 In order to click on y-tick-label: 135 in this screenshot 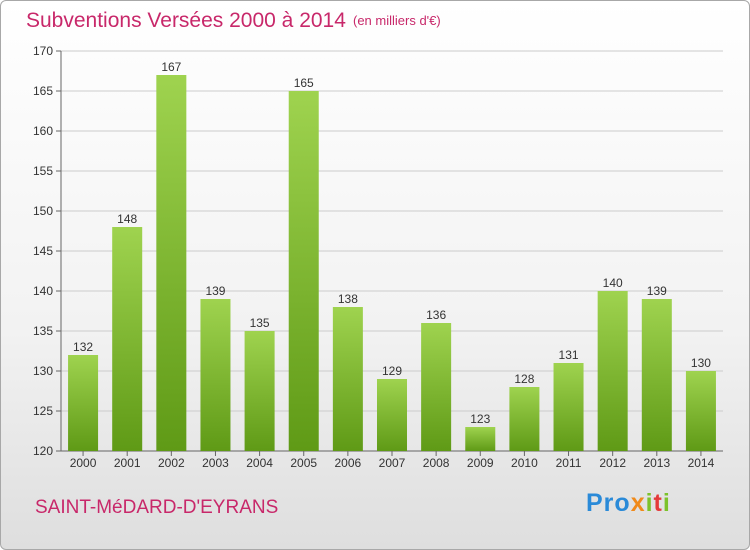, I will do `click(43, 331)`.